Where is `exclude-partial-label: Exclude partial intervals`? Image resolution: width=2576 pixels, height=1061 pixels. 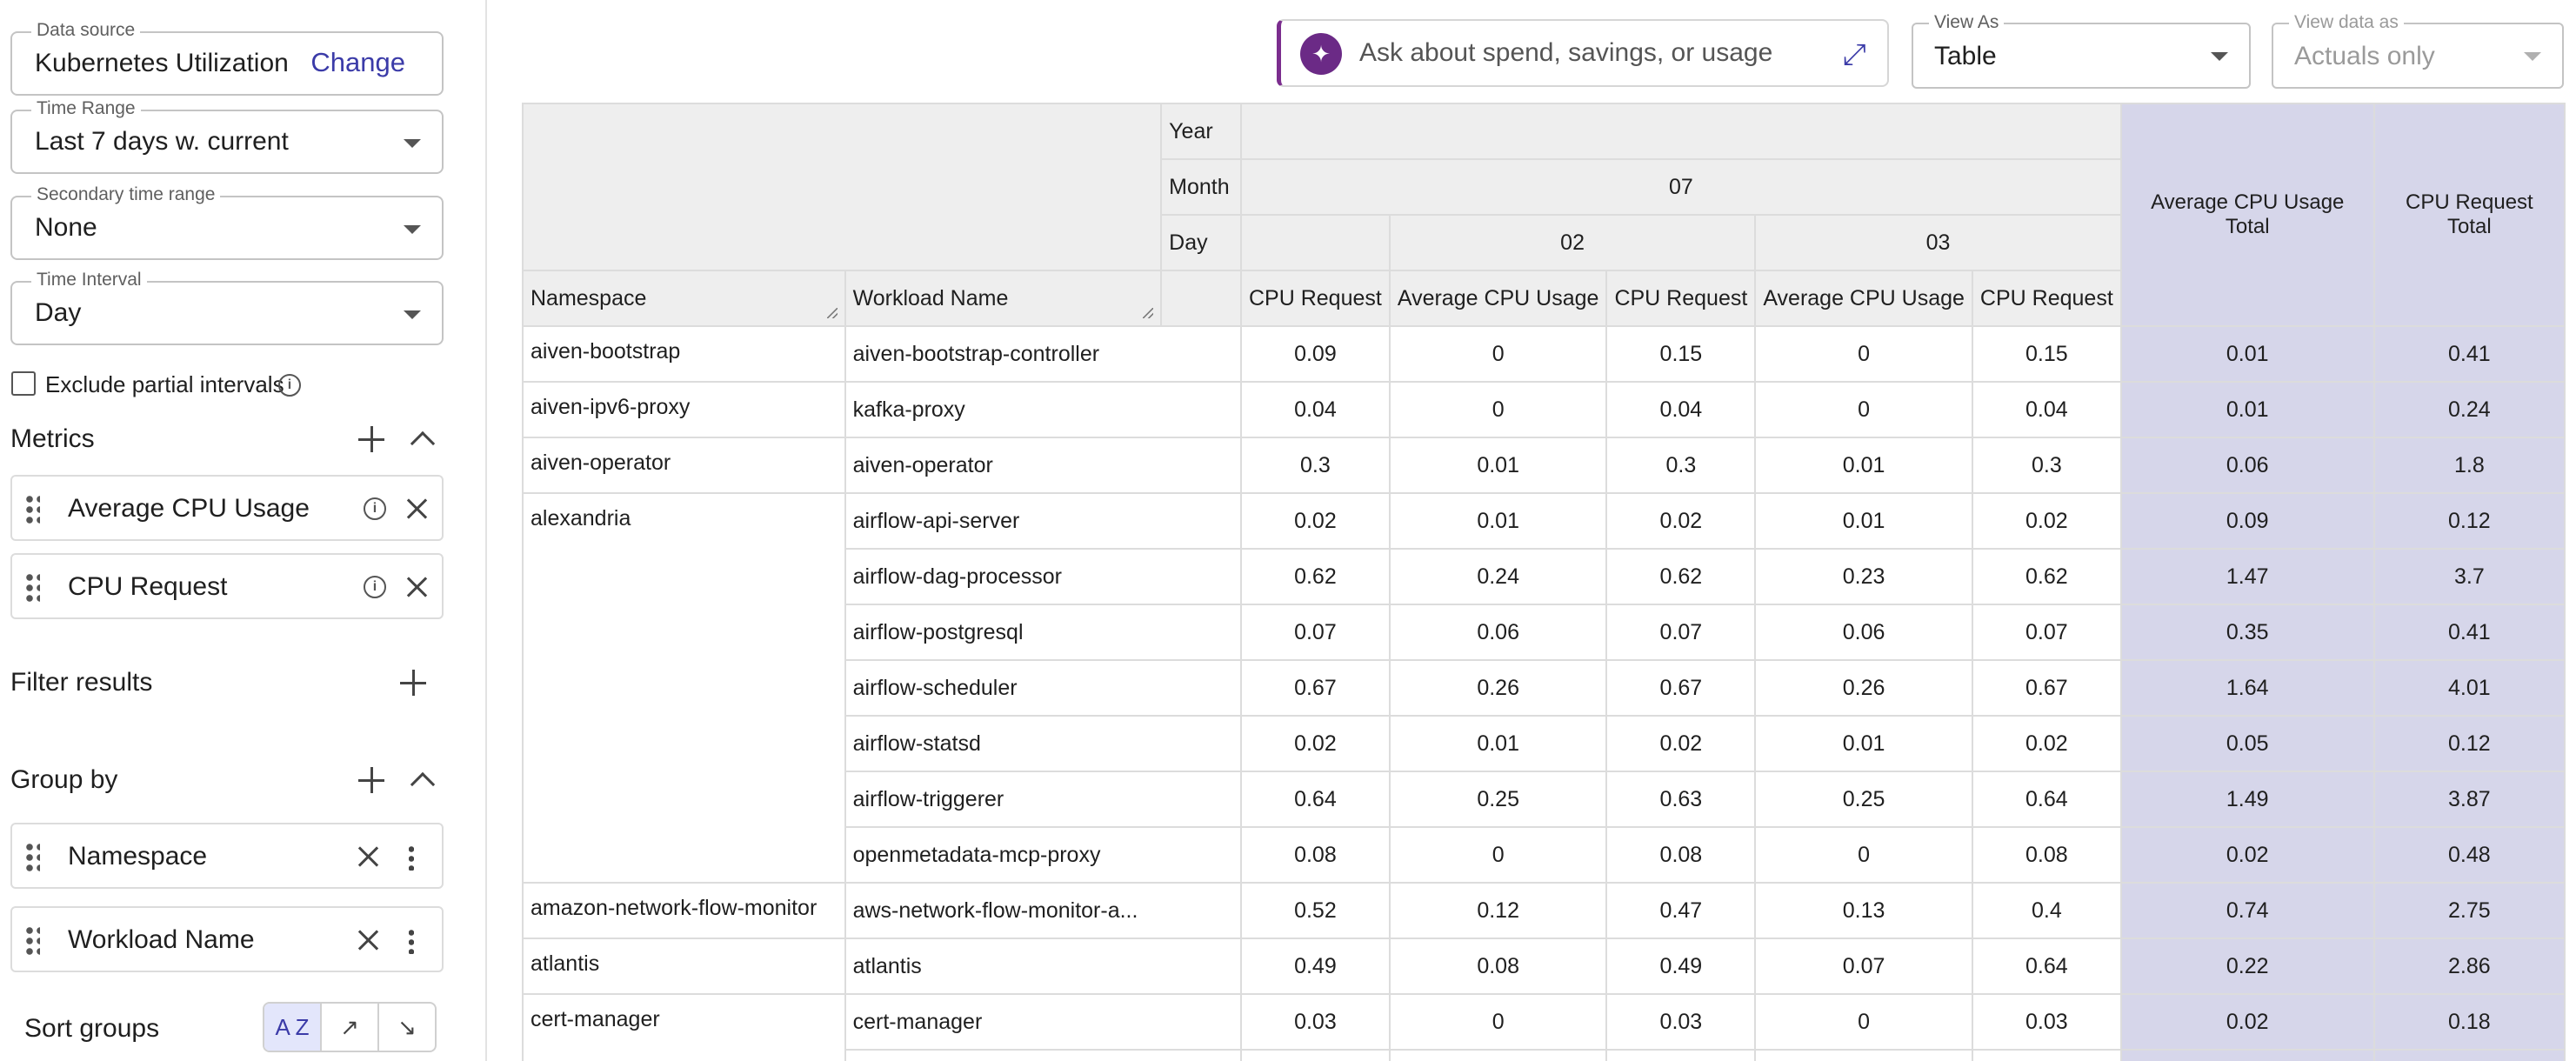
exclude-partial-label: Exclude partial intervals is located at coordinates (164, 384).